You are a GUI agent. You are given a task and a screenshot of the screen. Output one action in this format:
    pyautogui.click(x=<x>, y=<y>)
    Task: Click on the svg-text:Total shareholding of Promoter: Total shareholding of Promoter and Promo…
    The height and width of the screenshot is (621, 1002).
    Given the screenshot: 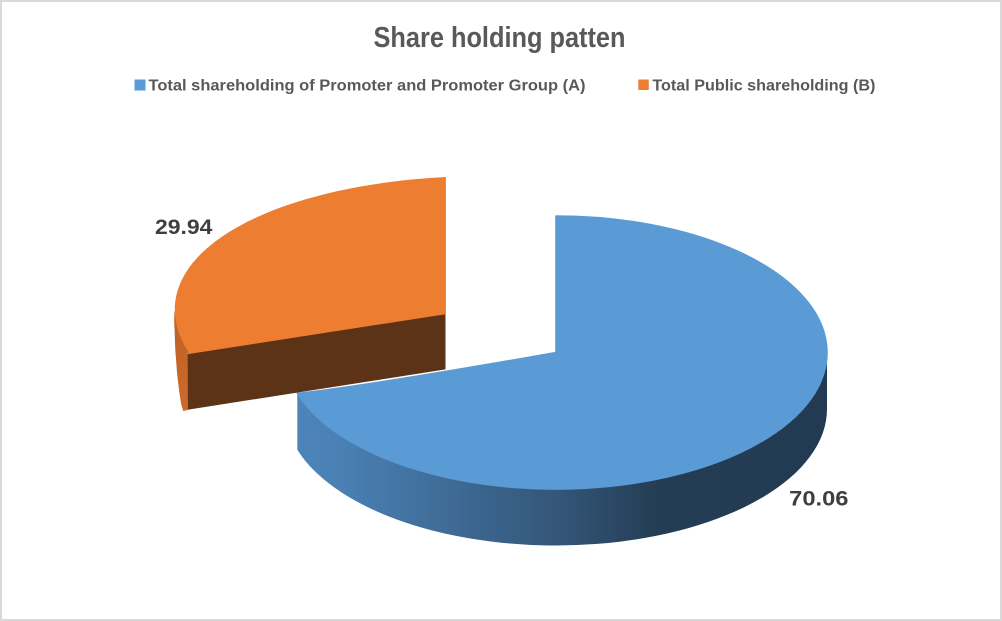 What is the action you would take?
    pyautogui.click(x=367, y=86)
    